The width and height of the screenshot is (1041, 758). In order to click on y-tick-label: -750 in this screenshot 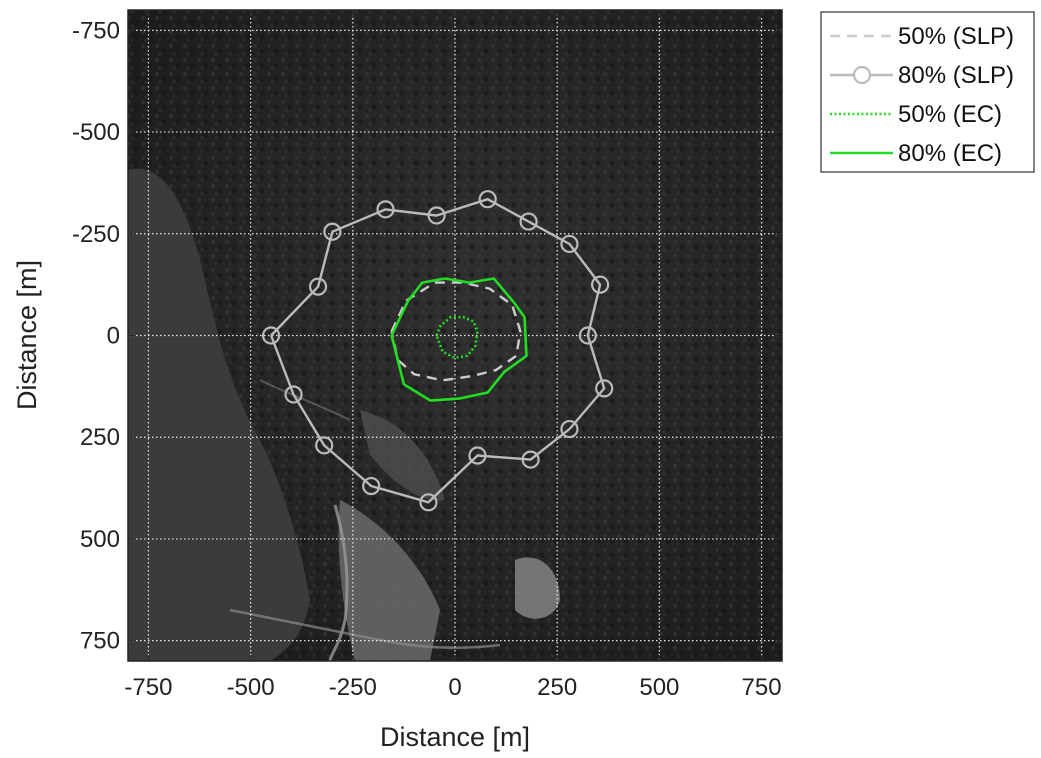, I will do `click(96, 30)`.